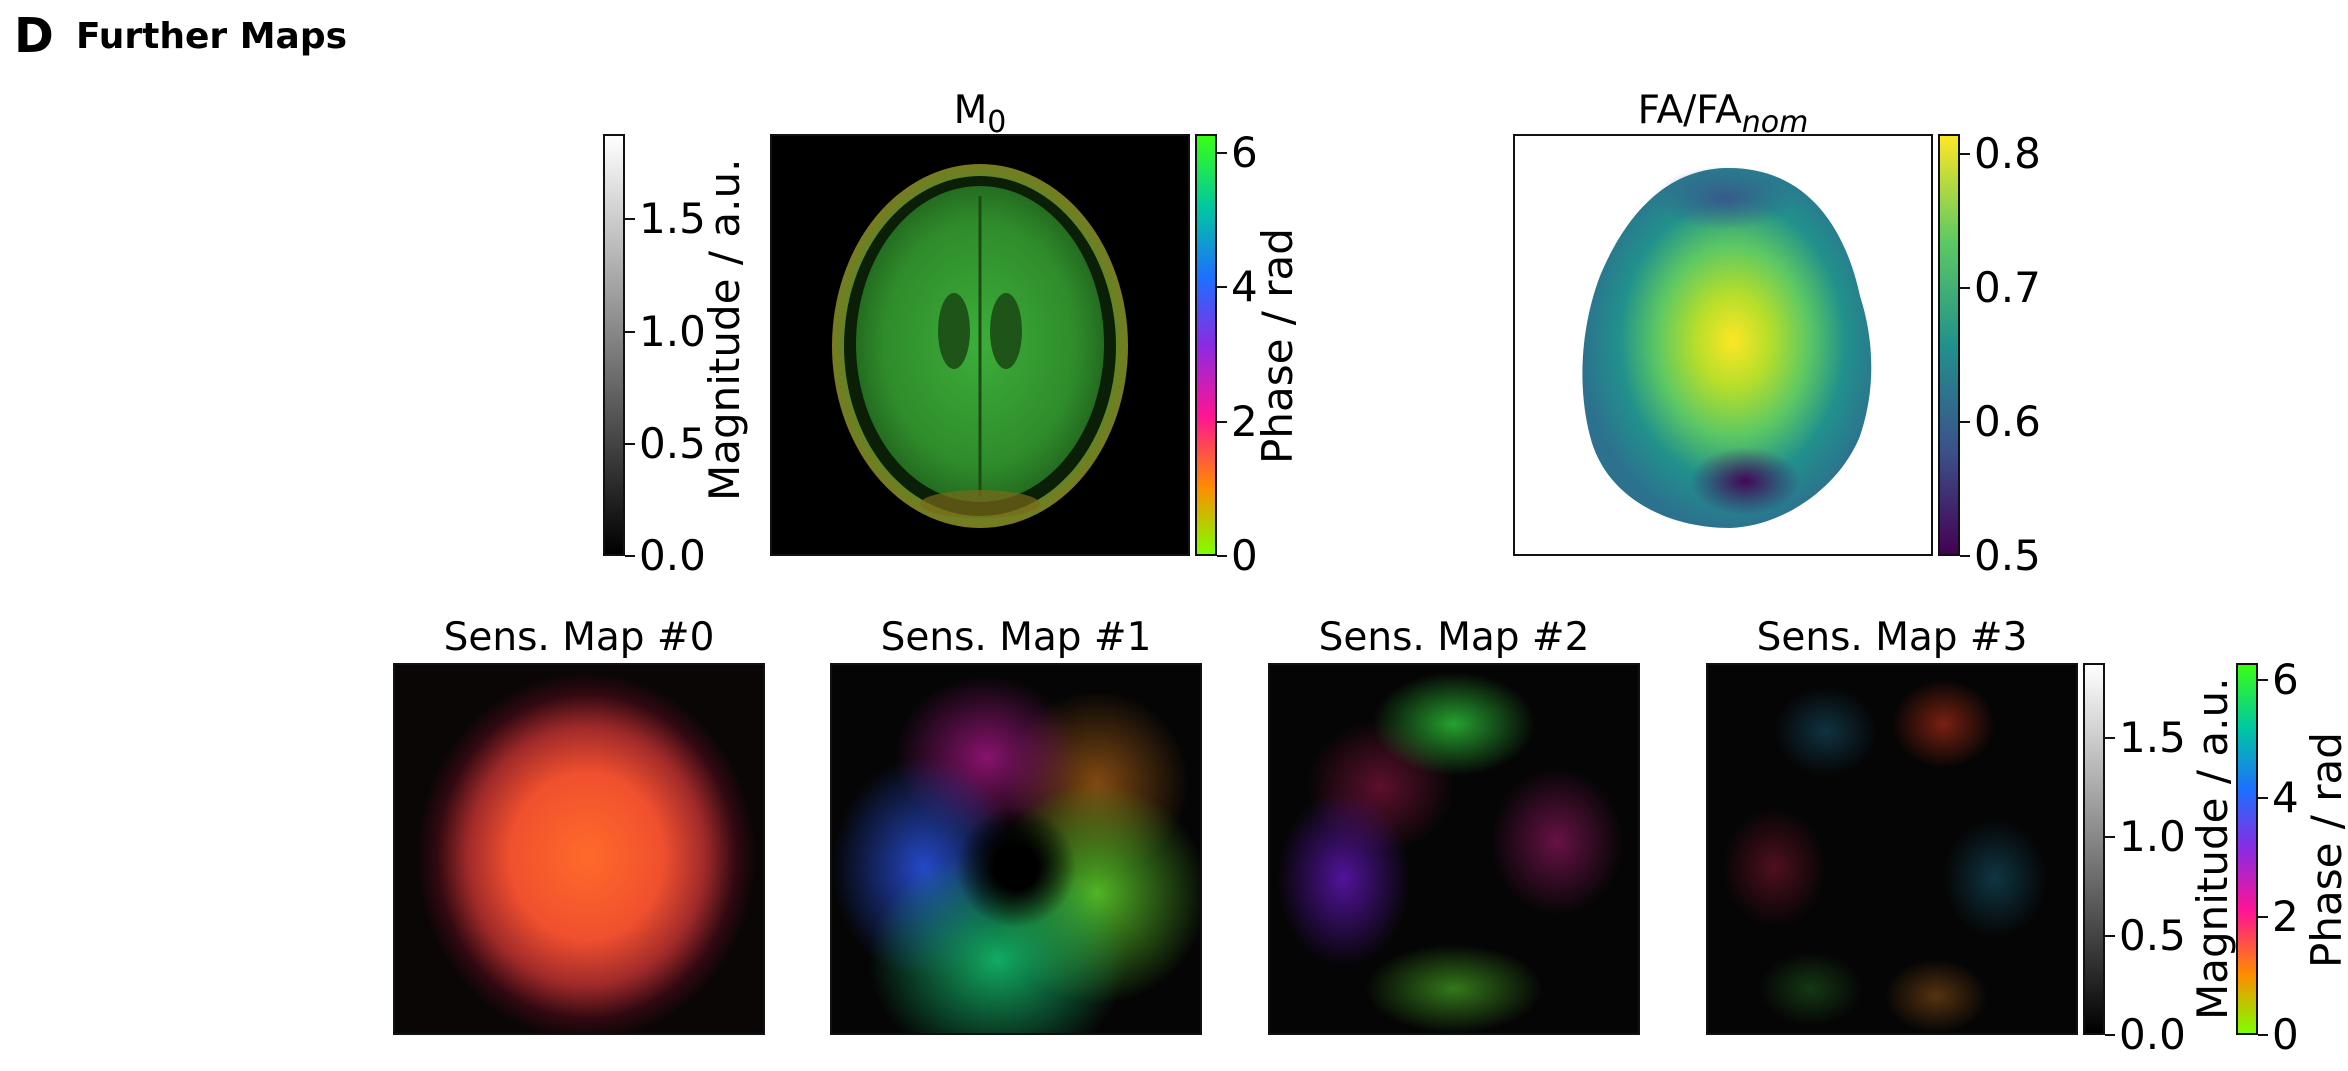 The width and height of the screenshot is (2348, 1071). What do you see at coordinates (724, 329) in the screenshot?
I see `m0-magnitude-colorbar-label: Magnitude / a.u.` at bounding box center [724, 329].